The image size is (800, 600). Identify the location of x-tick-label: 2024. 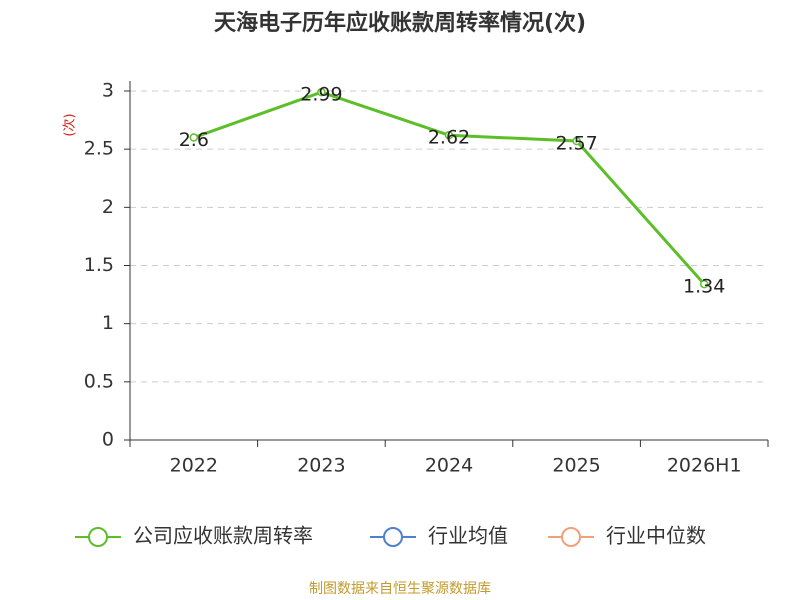
(449, 466).